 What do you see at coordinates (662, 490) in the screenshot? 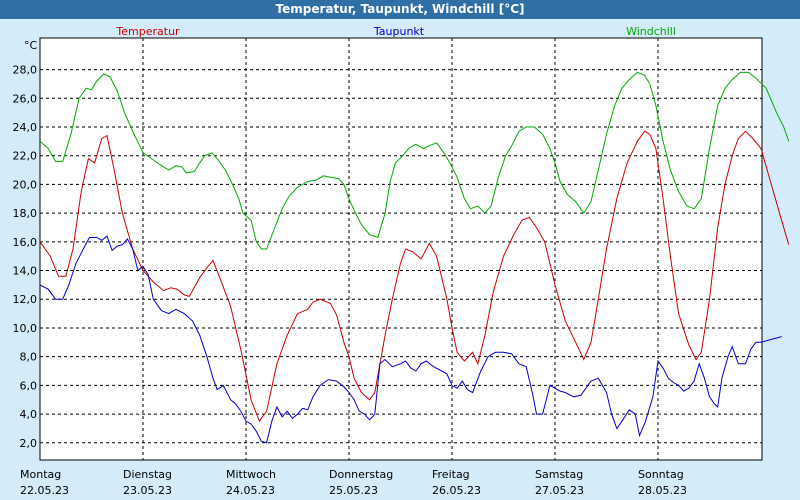
I see `x-tick-date: 28.05.23` at bounding box center [662, 490].